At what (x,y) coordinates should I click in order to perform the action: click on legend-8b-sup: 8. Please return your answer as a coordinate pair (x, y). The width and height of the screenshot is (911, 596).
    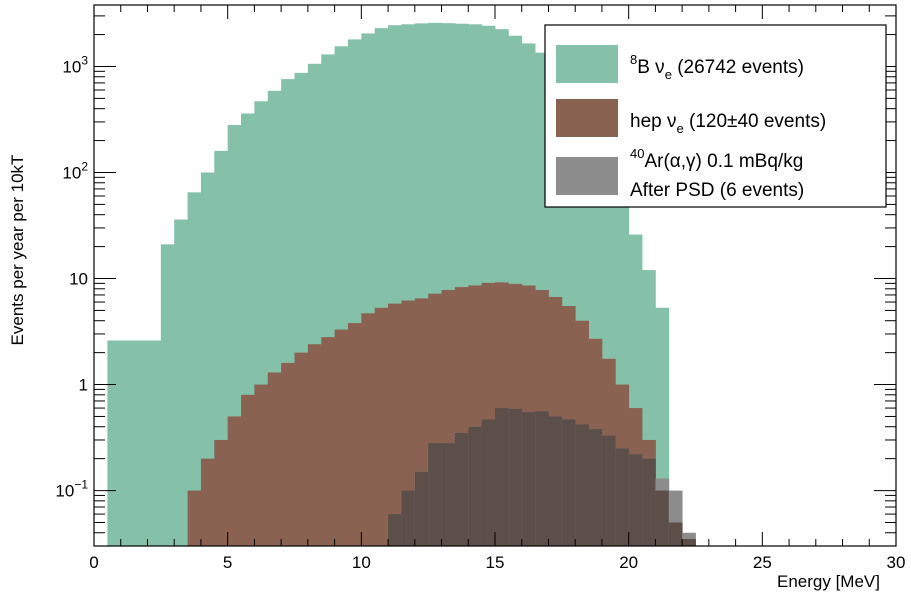
    Looking at the image, I should click on (633, 59).